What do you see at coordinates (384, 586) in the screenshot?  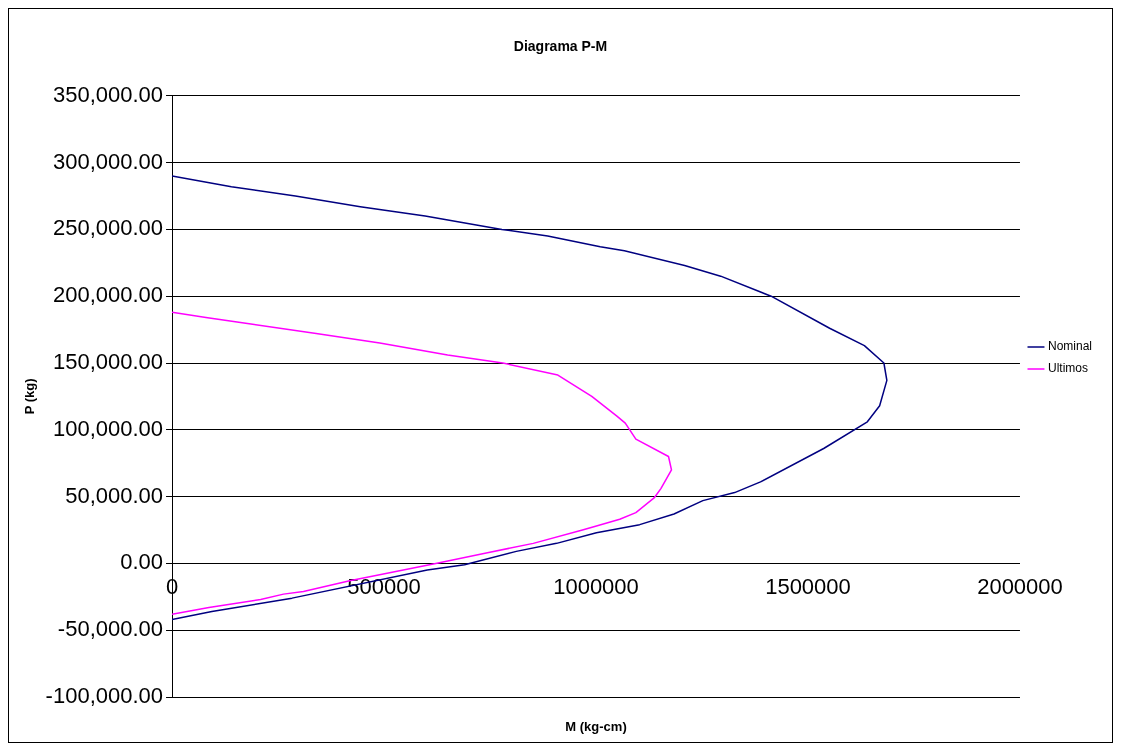 I see `x-tick-label: 500000` at bounding box center [384, 586].